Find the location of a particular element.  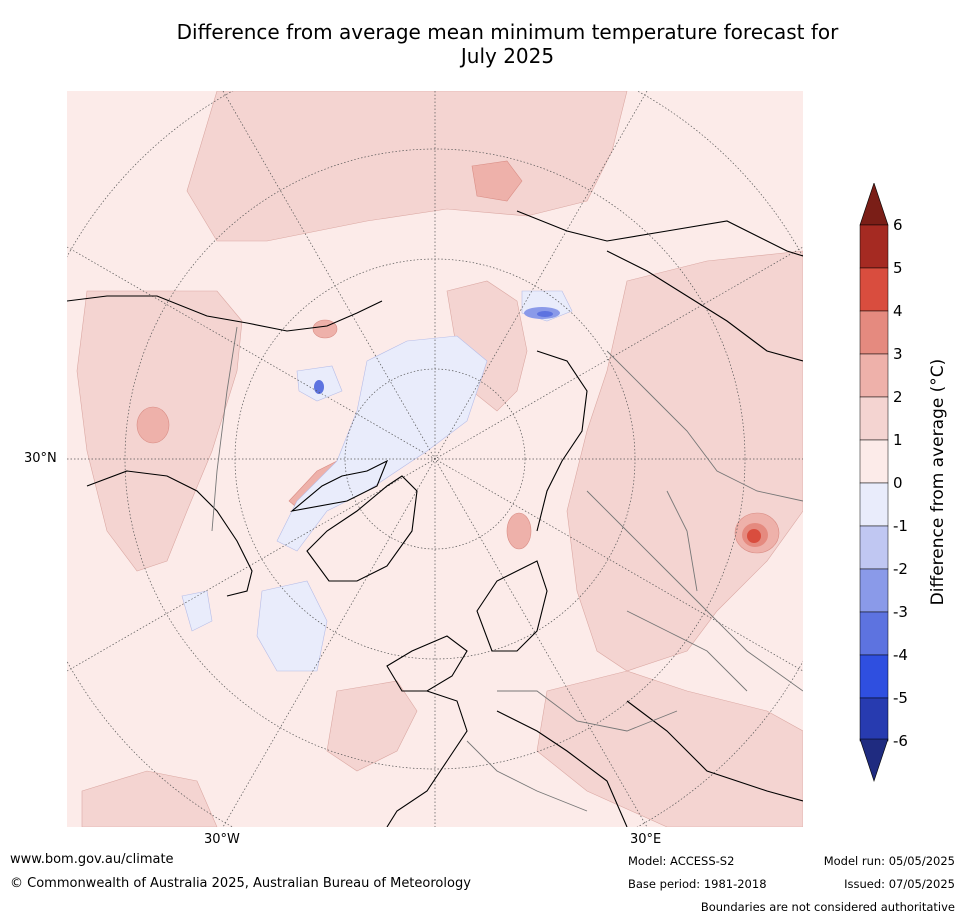

colorbar-tick-label: 5 is located at coordinates (898, 268).